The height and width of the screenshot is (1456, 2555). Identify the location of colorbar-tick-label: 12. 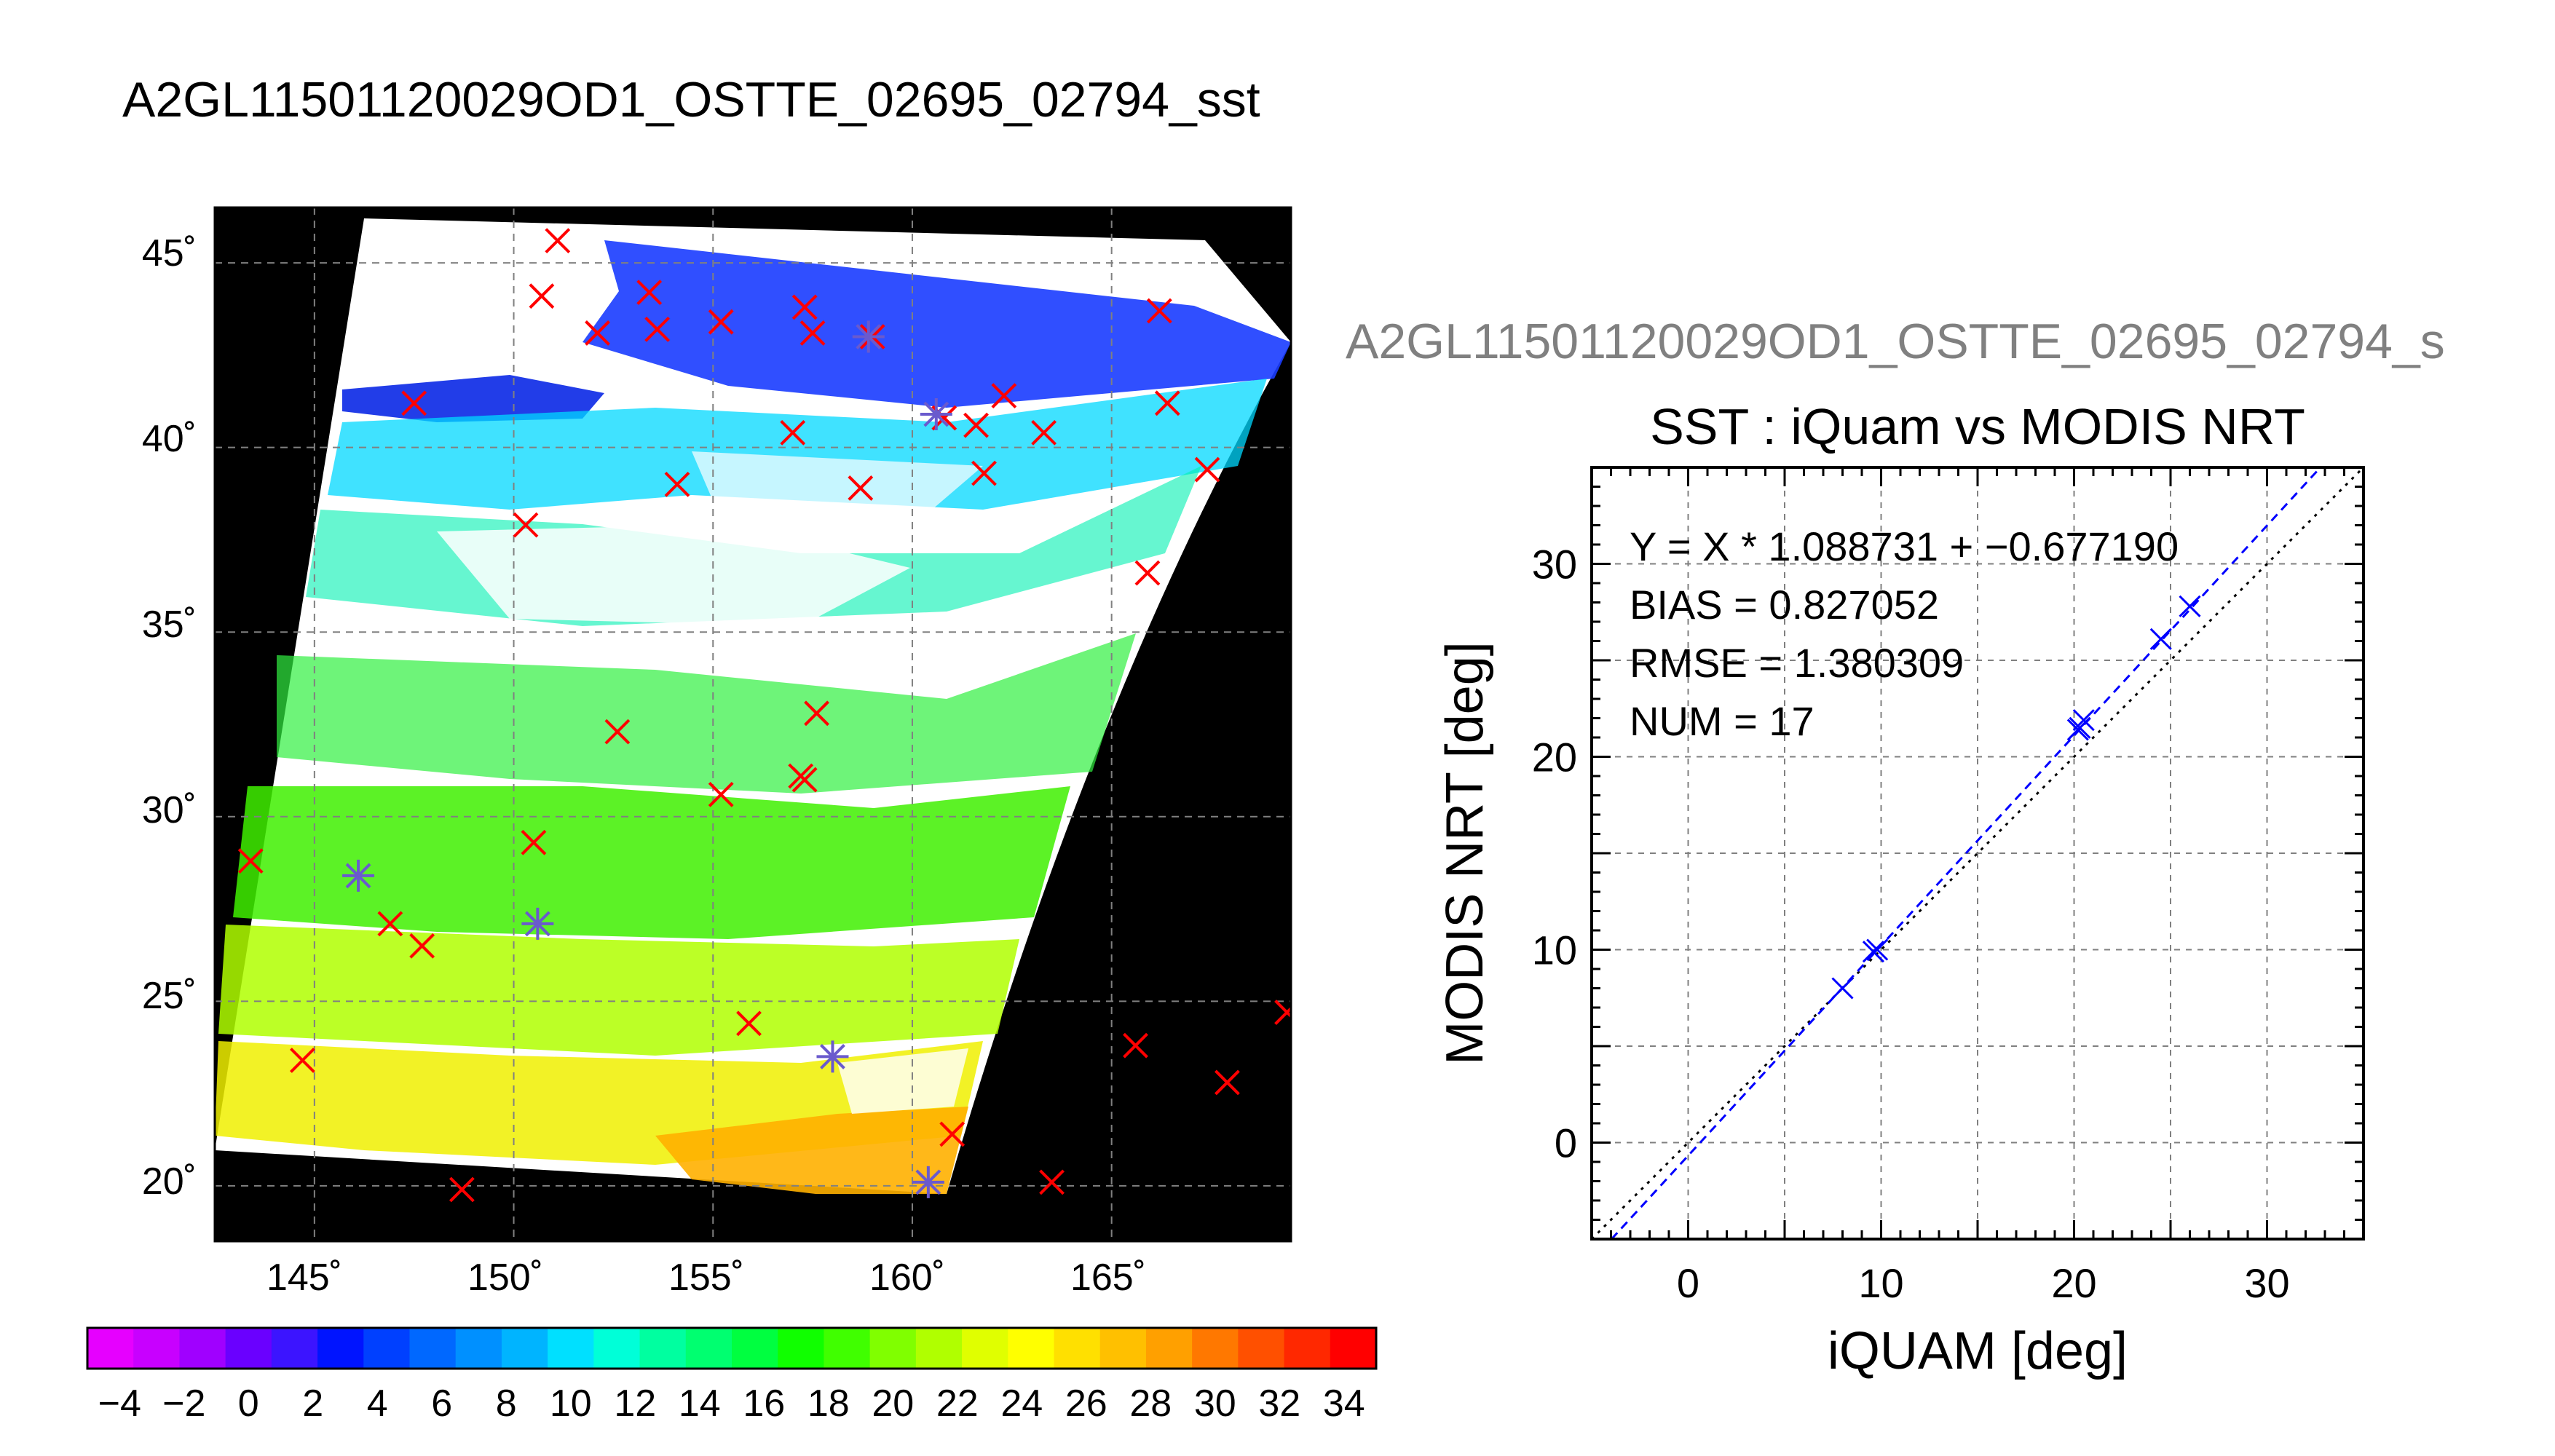
(635, 1403).